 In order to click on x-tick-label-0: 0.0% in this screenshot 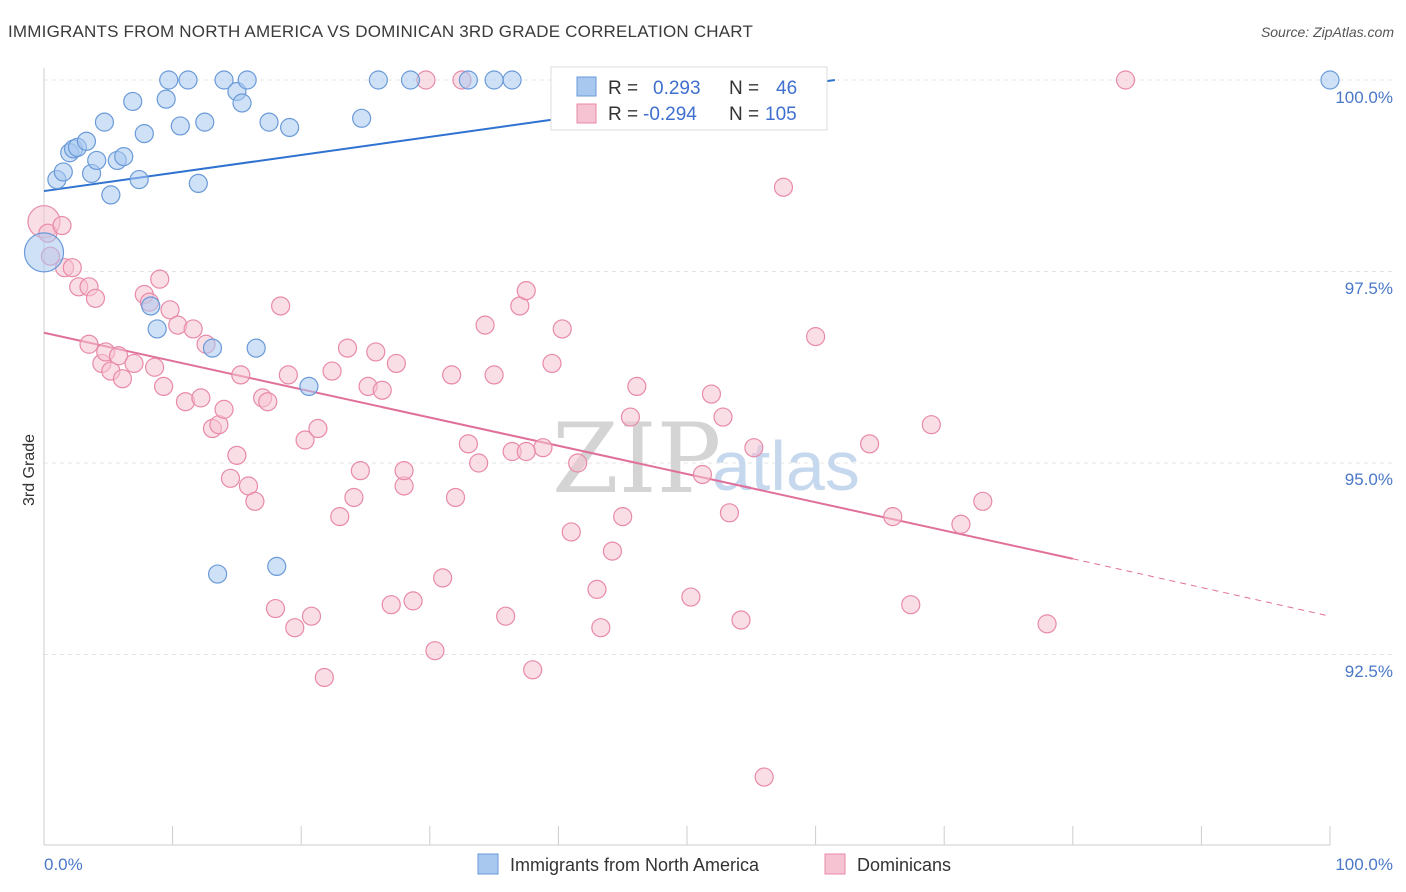, I will do `click(63, 864)`.